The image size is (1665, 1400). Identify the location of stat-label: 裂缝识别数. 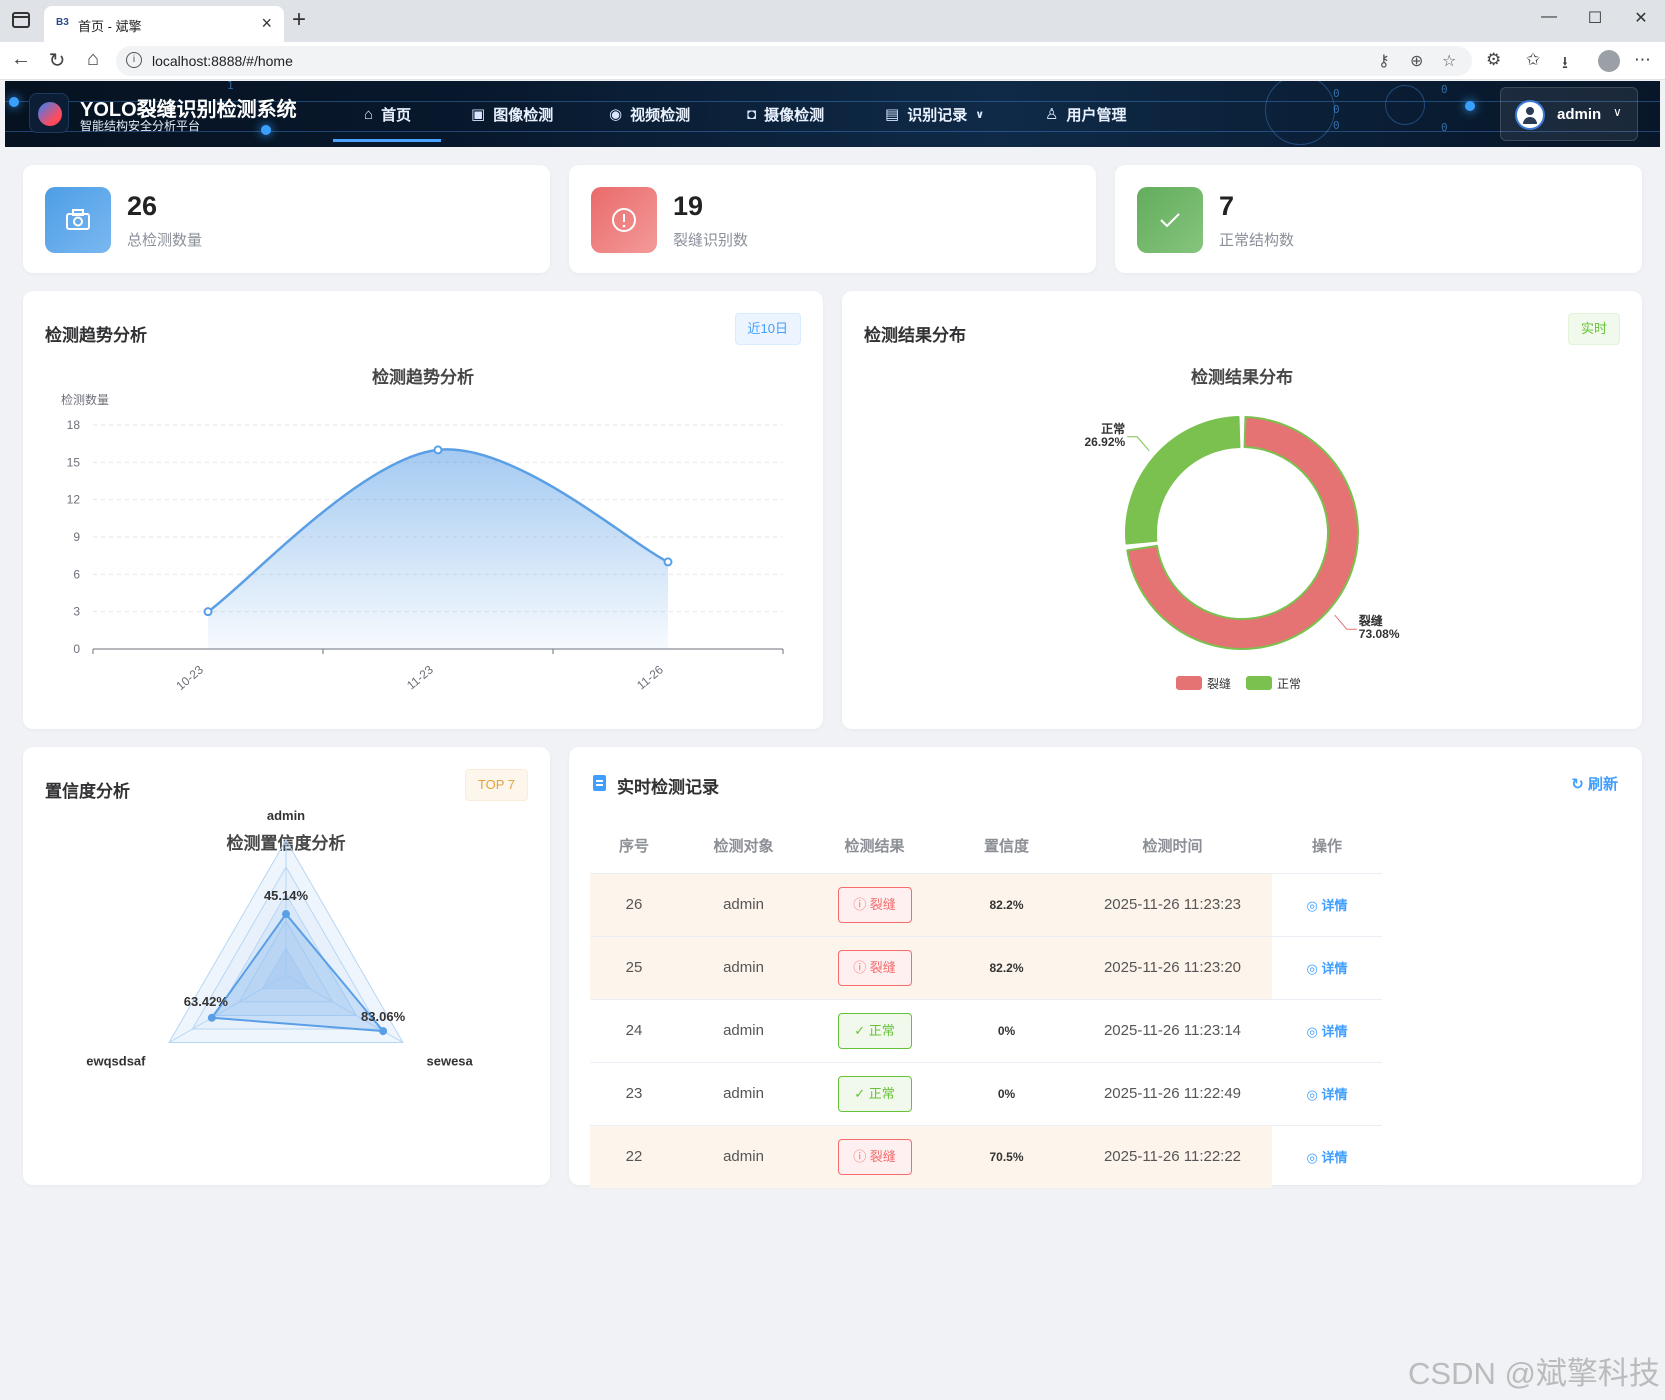
(711, 240).